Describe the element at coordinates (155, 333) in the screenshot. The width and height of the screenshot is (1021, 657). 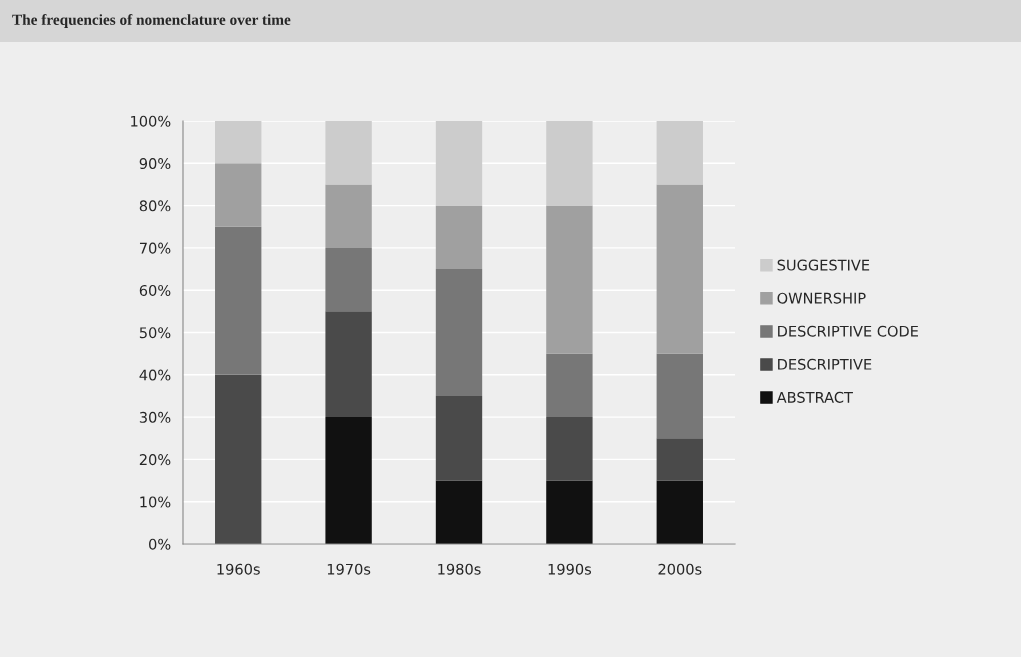
I see `y-tick-label: 50%` at that location.